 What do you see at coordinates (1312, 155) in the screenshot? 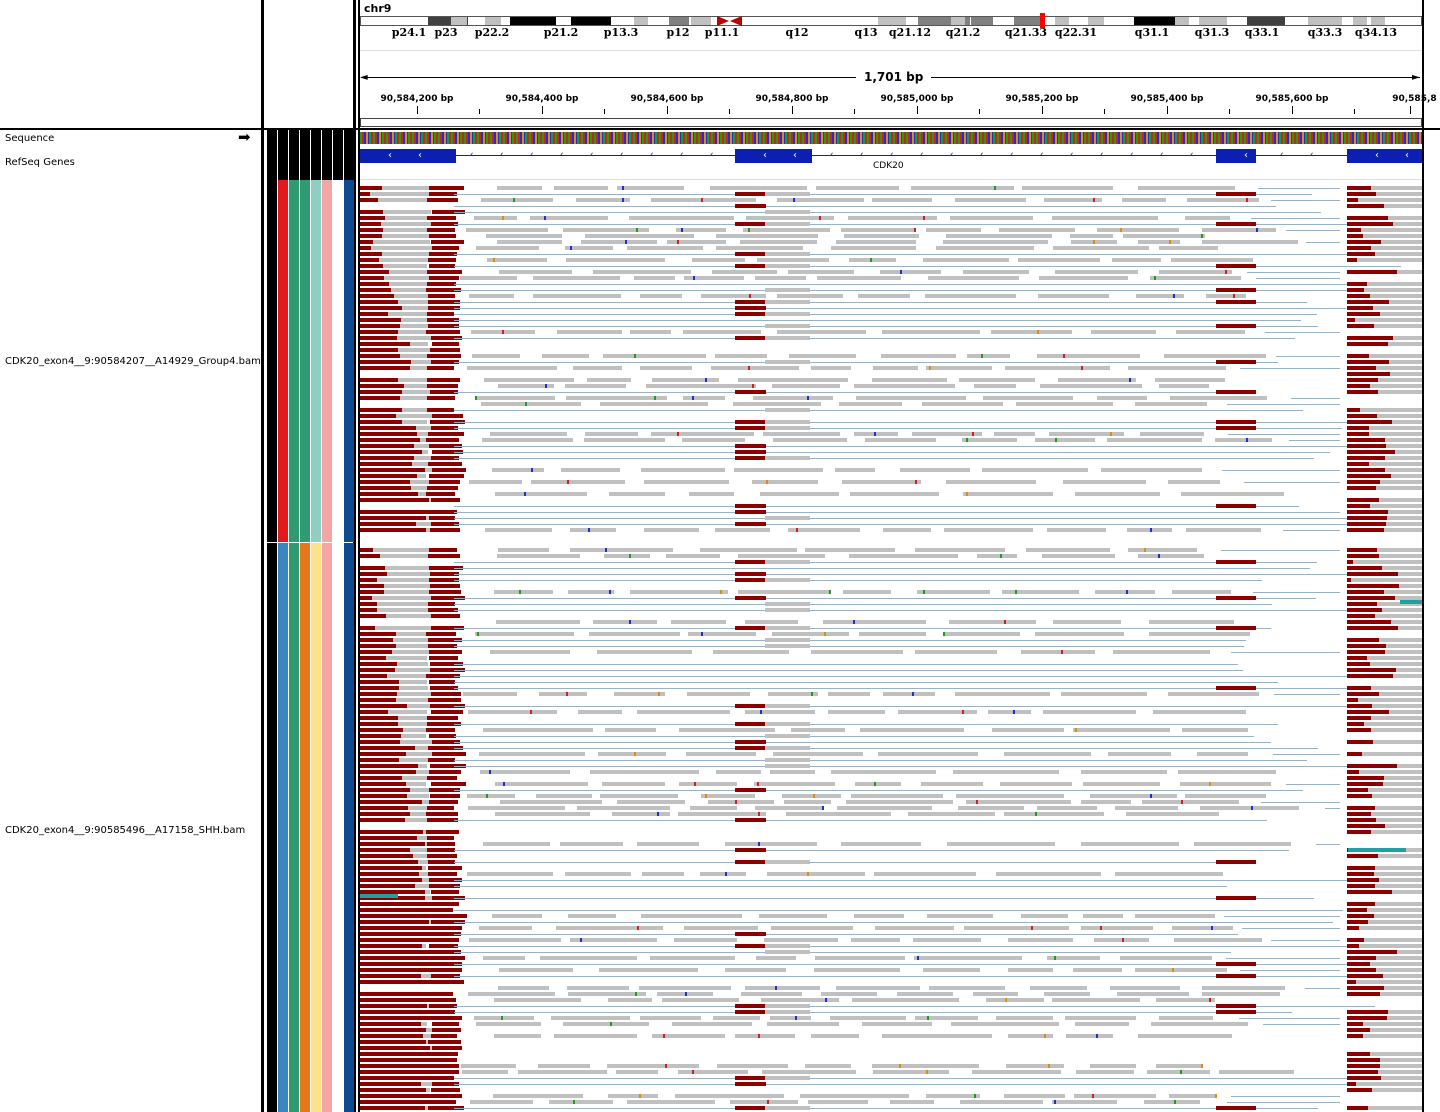
I see `strand-chevron-icon: ‹` at bounding box center [1312, 155].